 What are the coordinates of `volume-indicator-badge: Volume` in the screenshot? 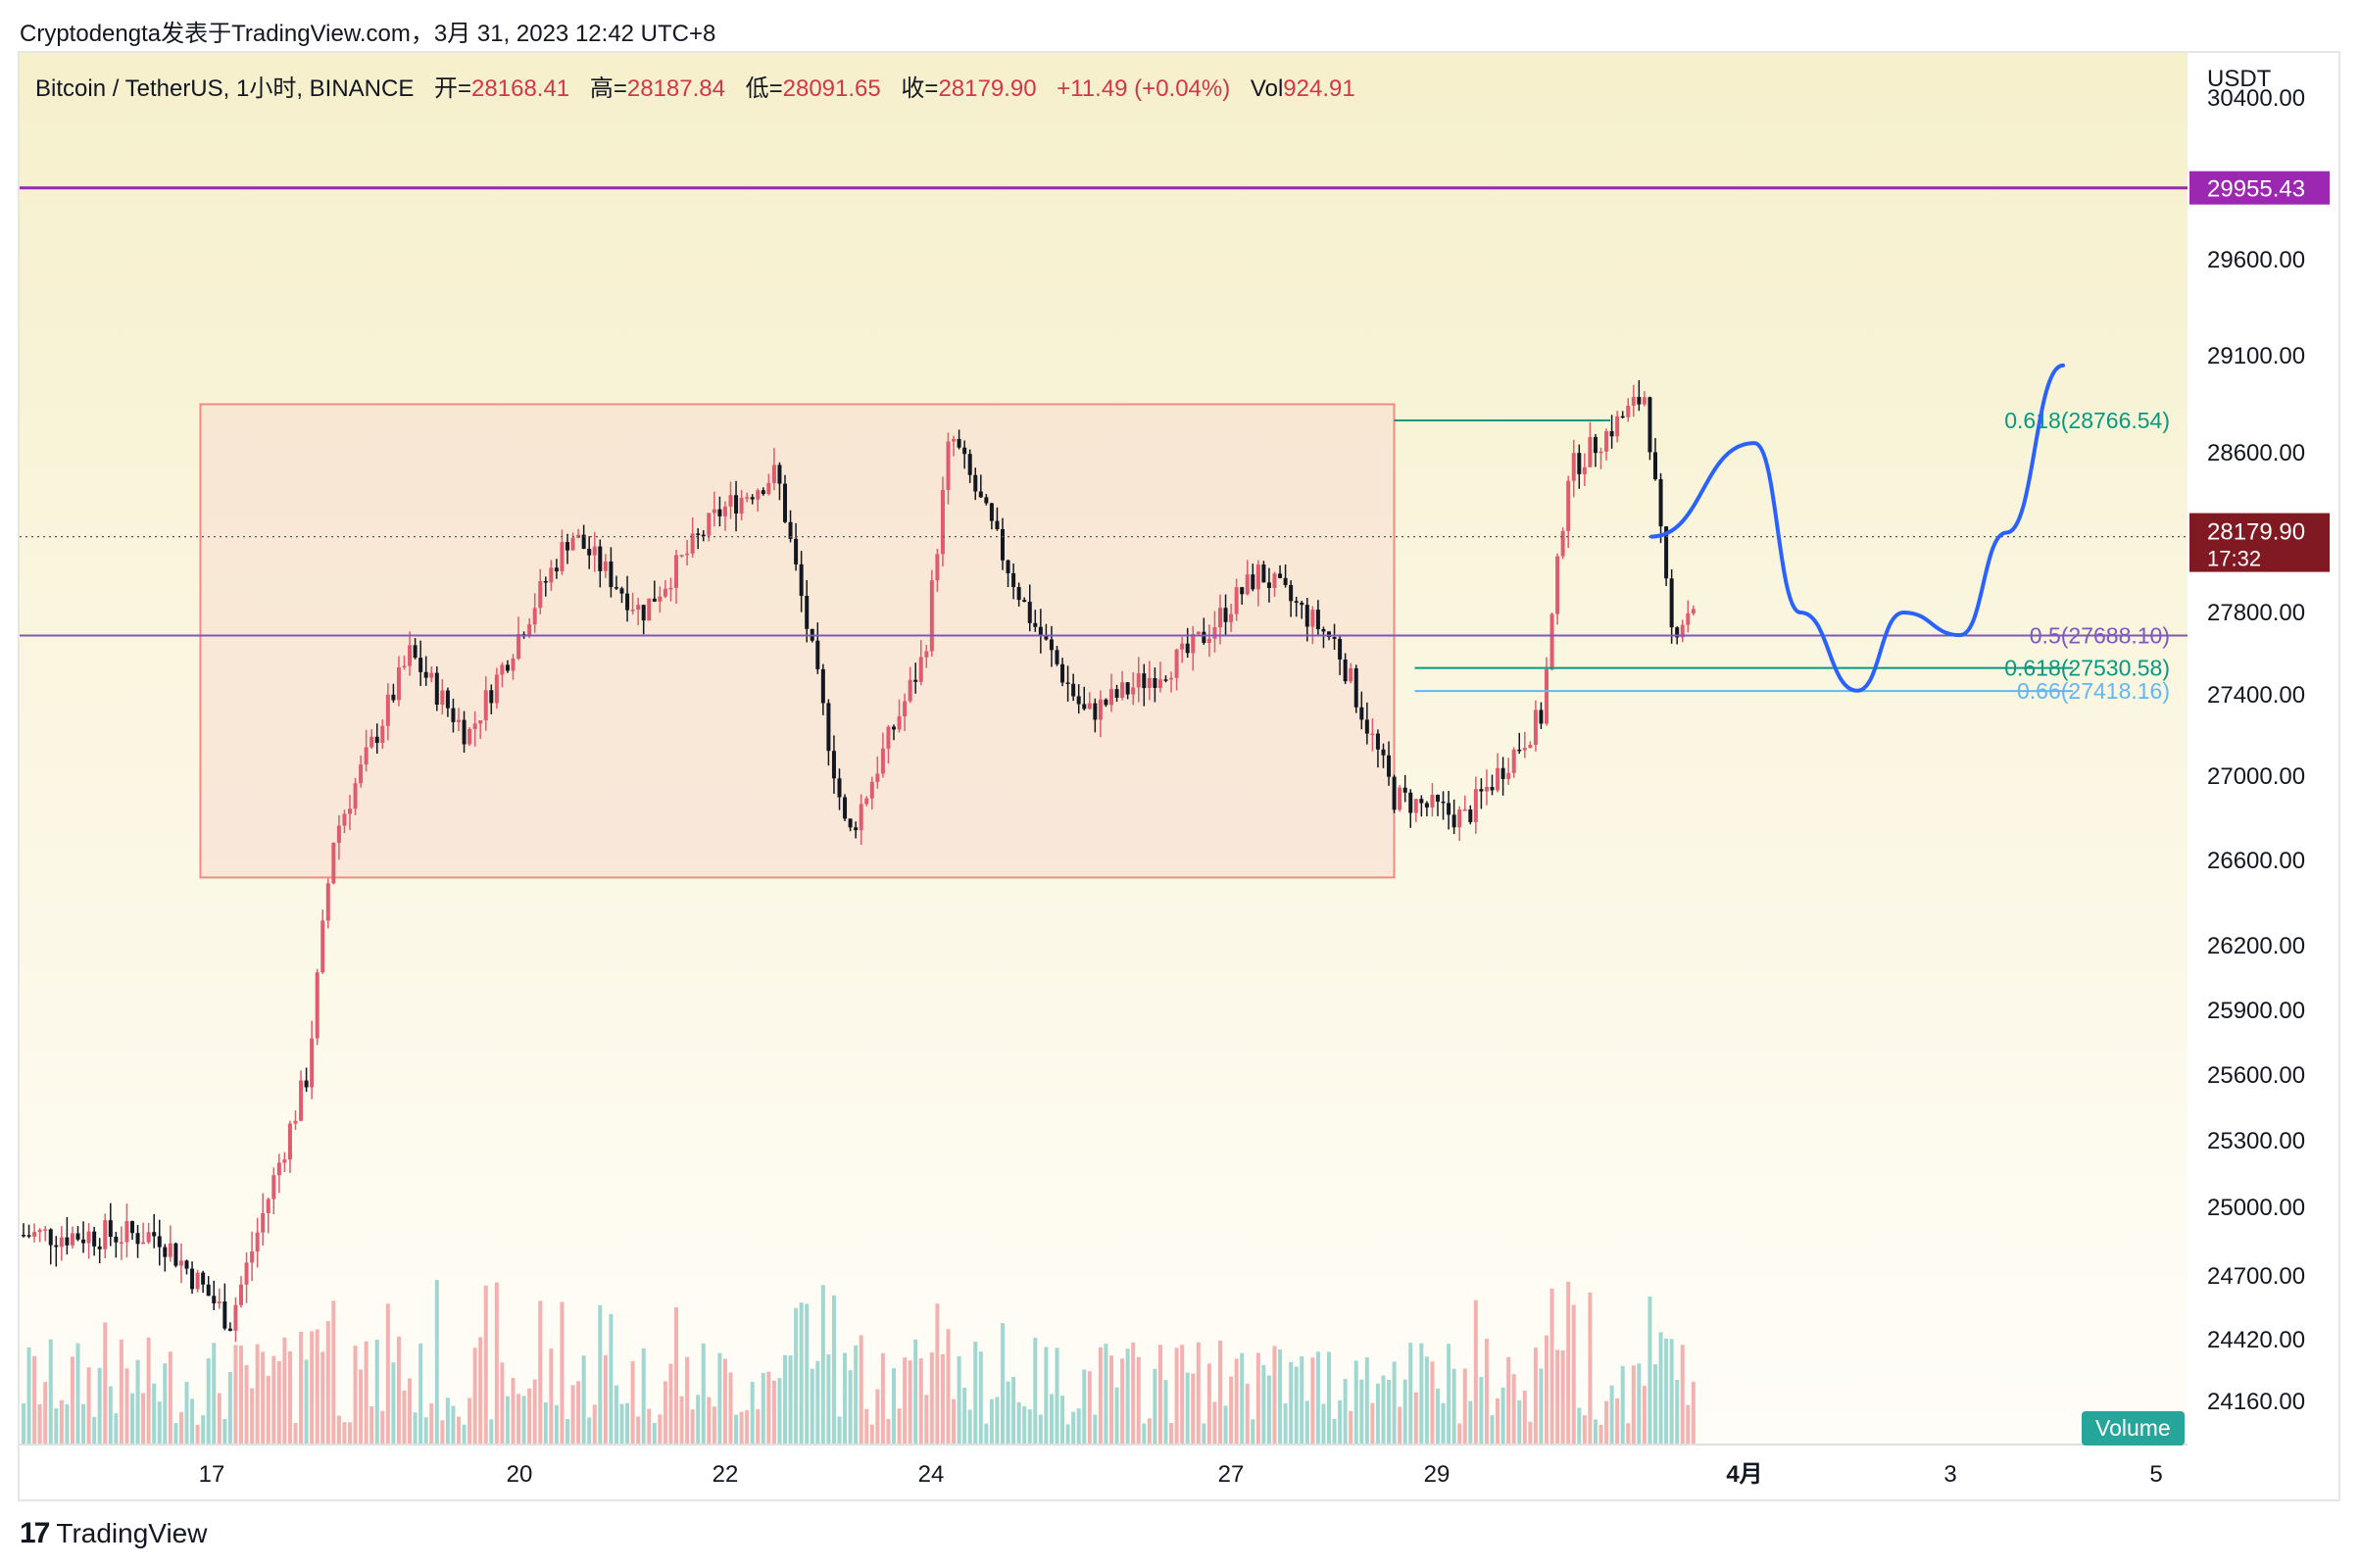 It's located at (2133, 1428).